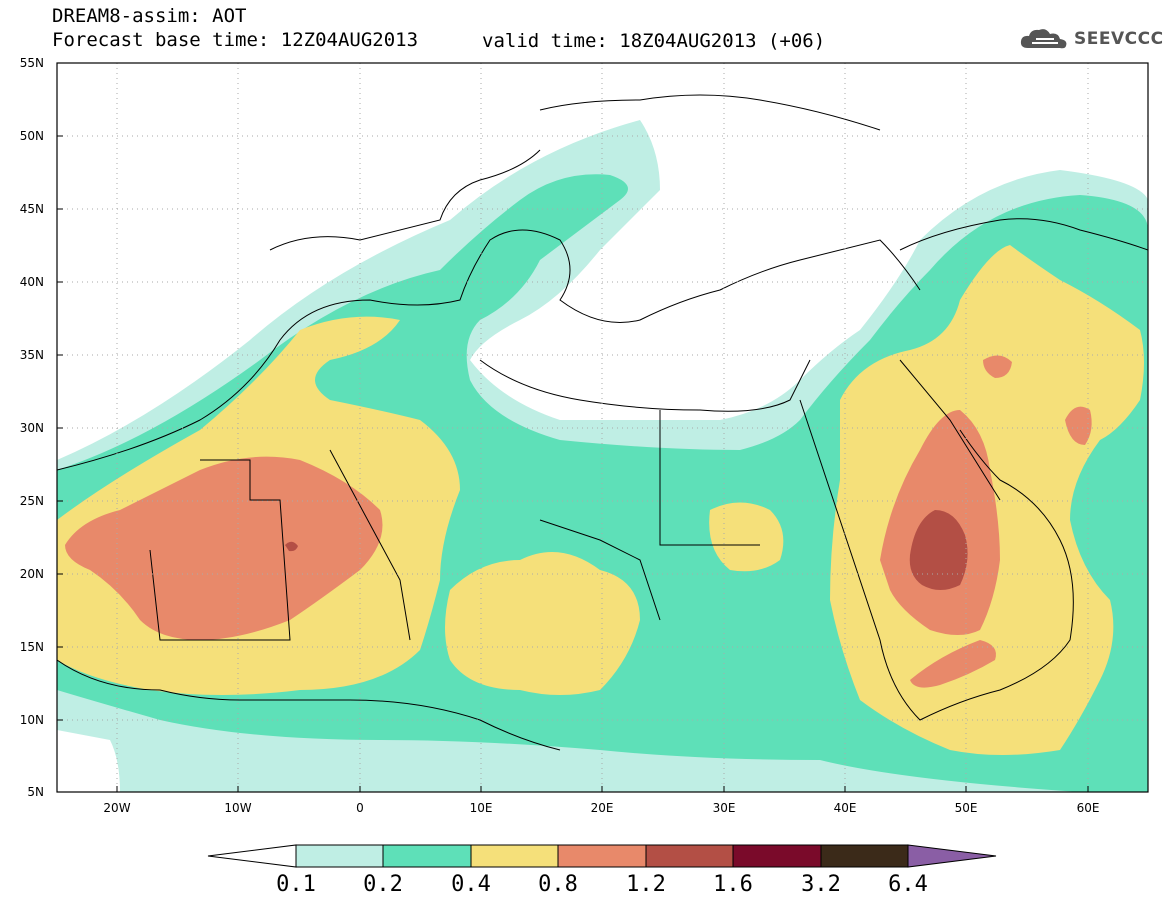  What do you see at coordinates (32, 574) in the screenshot?
I see `lat-label: 20N` at bounding box center [32, 574].